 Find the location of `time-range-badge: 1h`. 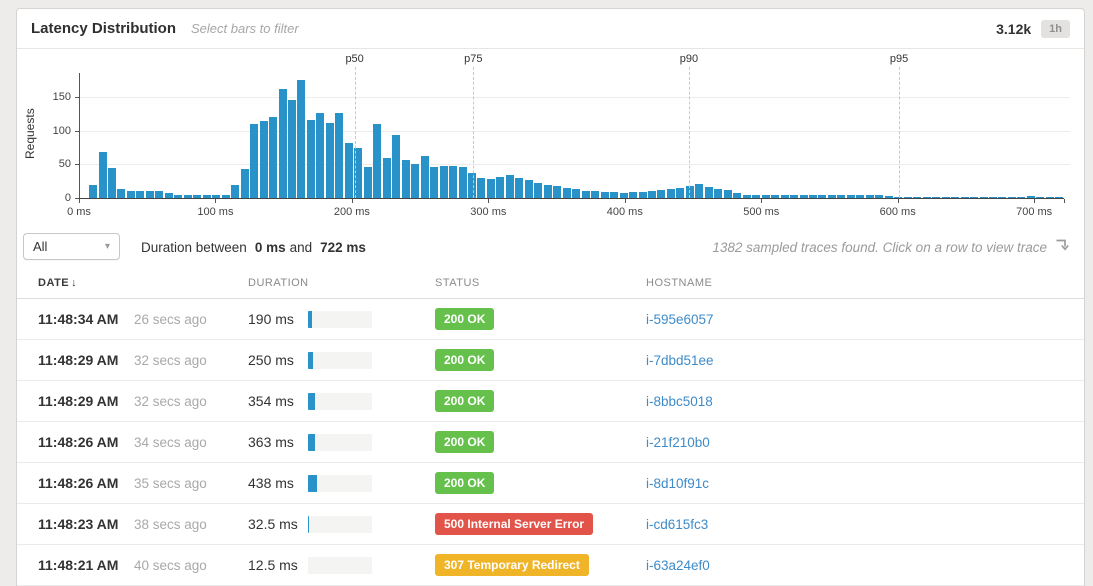

time-range-badge: 1h is located at coordinates (1055, 28).